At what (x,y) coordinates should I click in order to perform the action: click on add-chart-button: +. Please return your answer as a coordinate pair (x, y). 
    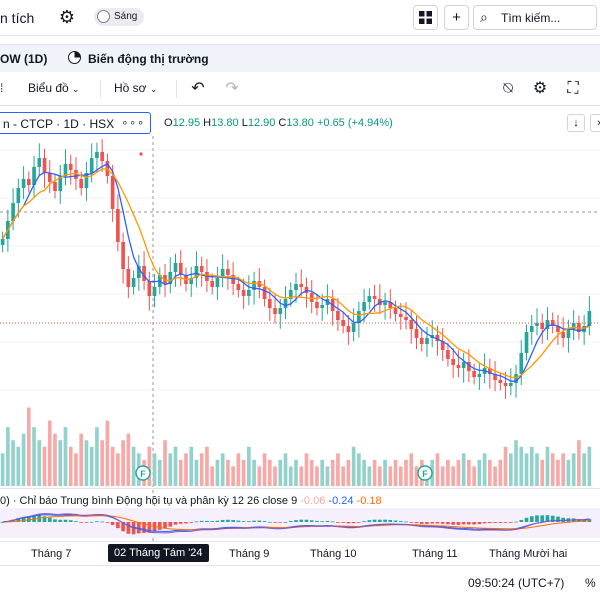
    Looking at the image, I should click on (456, 17).